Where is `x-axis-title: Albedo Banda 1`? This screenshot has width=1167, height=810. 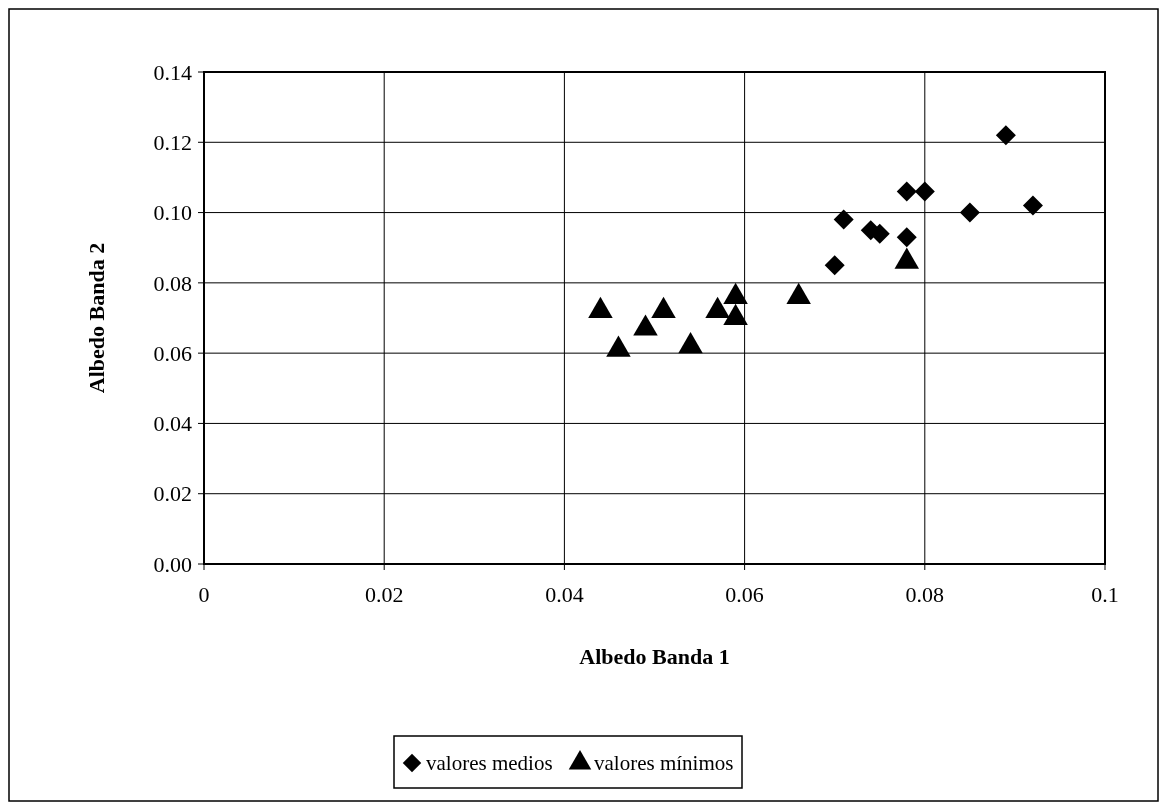
x-axis-title: Albedo Banda 1 is located at coordinates (654, 656).